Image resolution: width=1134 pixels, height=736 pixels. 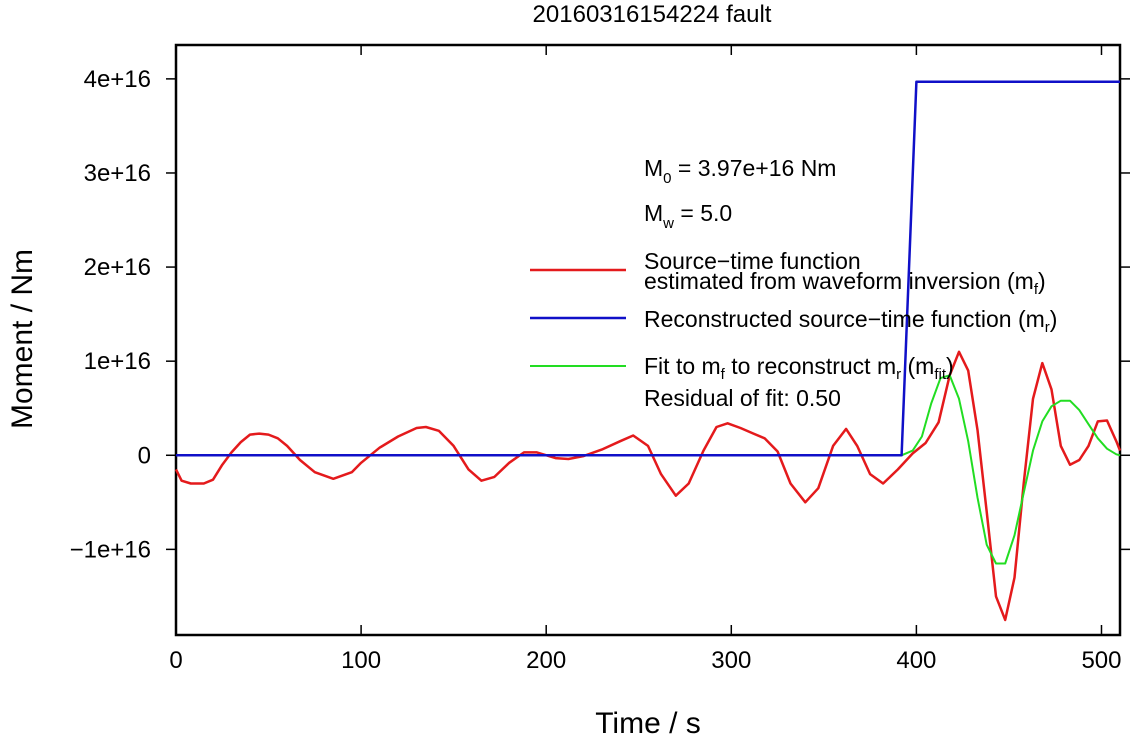 What do you see at coordinates (742, 398) in the screenshot?
I see `residual-annotation: Residual of fit: 0.50` at bounding box center [742, 398].